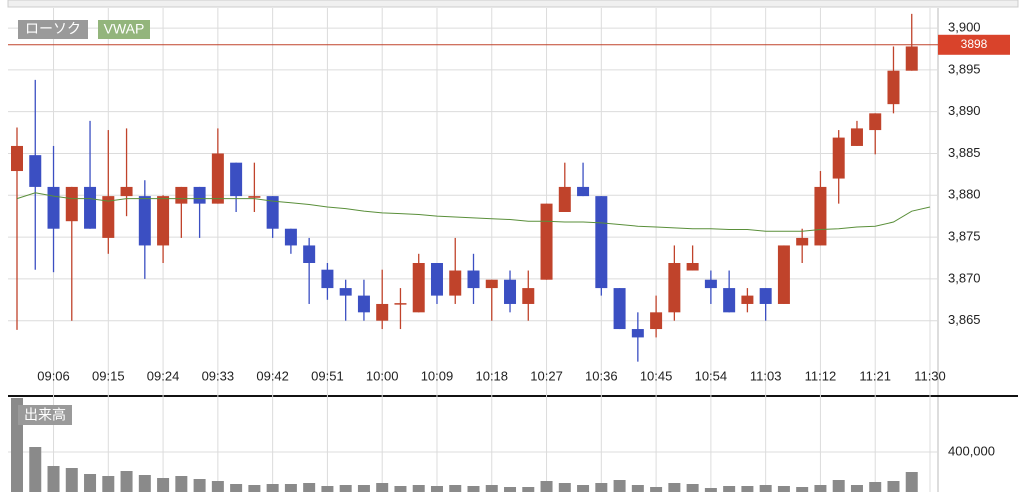 Image resolution: width=1025 pixels, height=503 pixels. I want to click on x-tick-label: 10:36, so click(601, 375).